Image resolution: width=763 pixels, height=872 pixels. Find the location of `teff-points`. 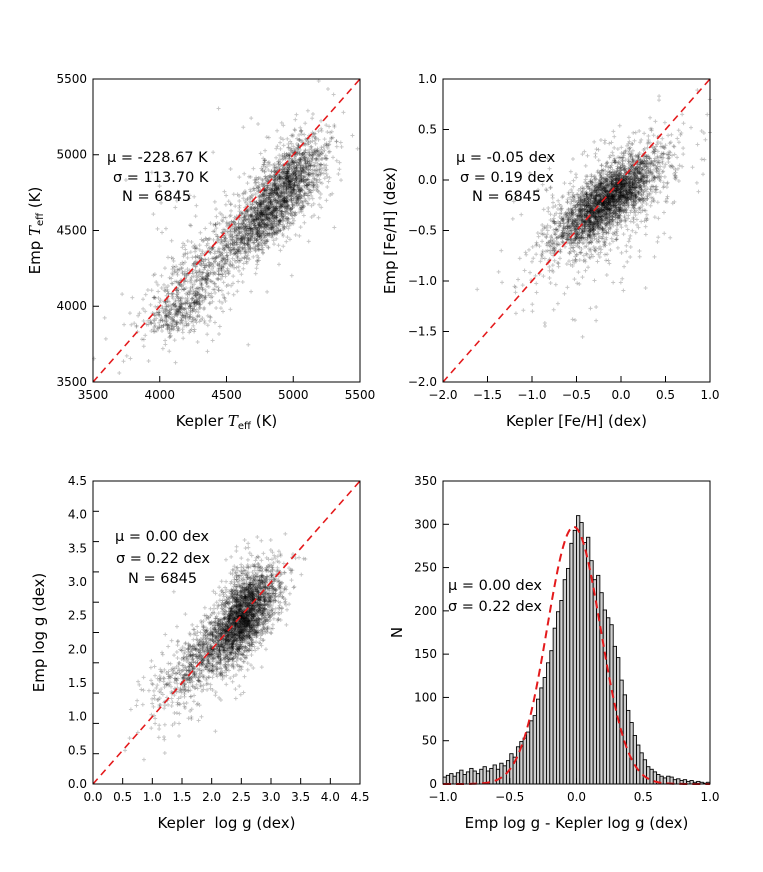

teff-points is located at coordinates (226, 226).